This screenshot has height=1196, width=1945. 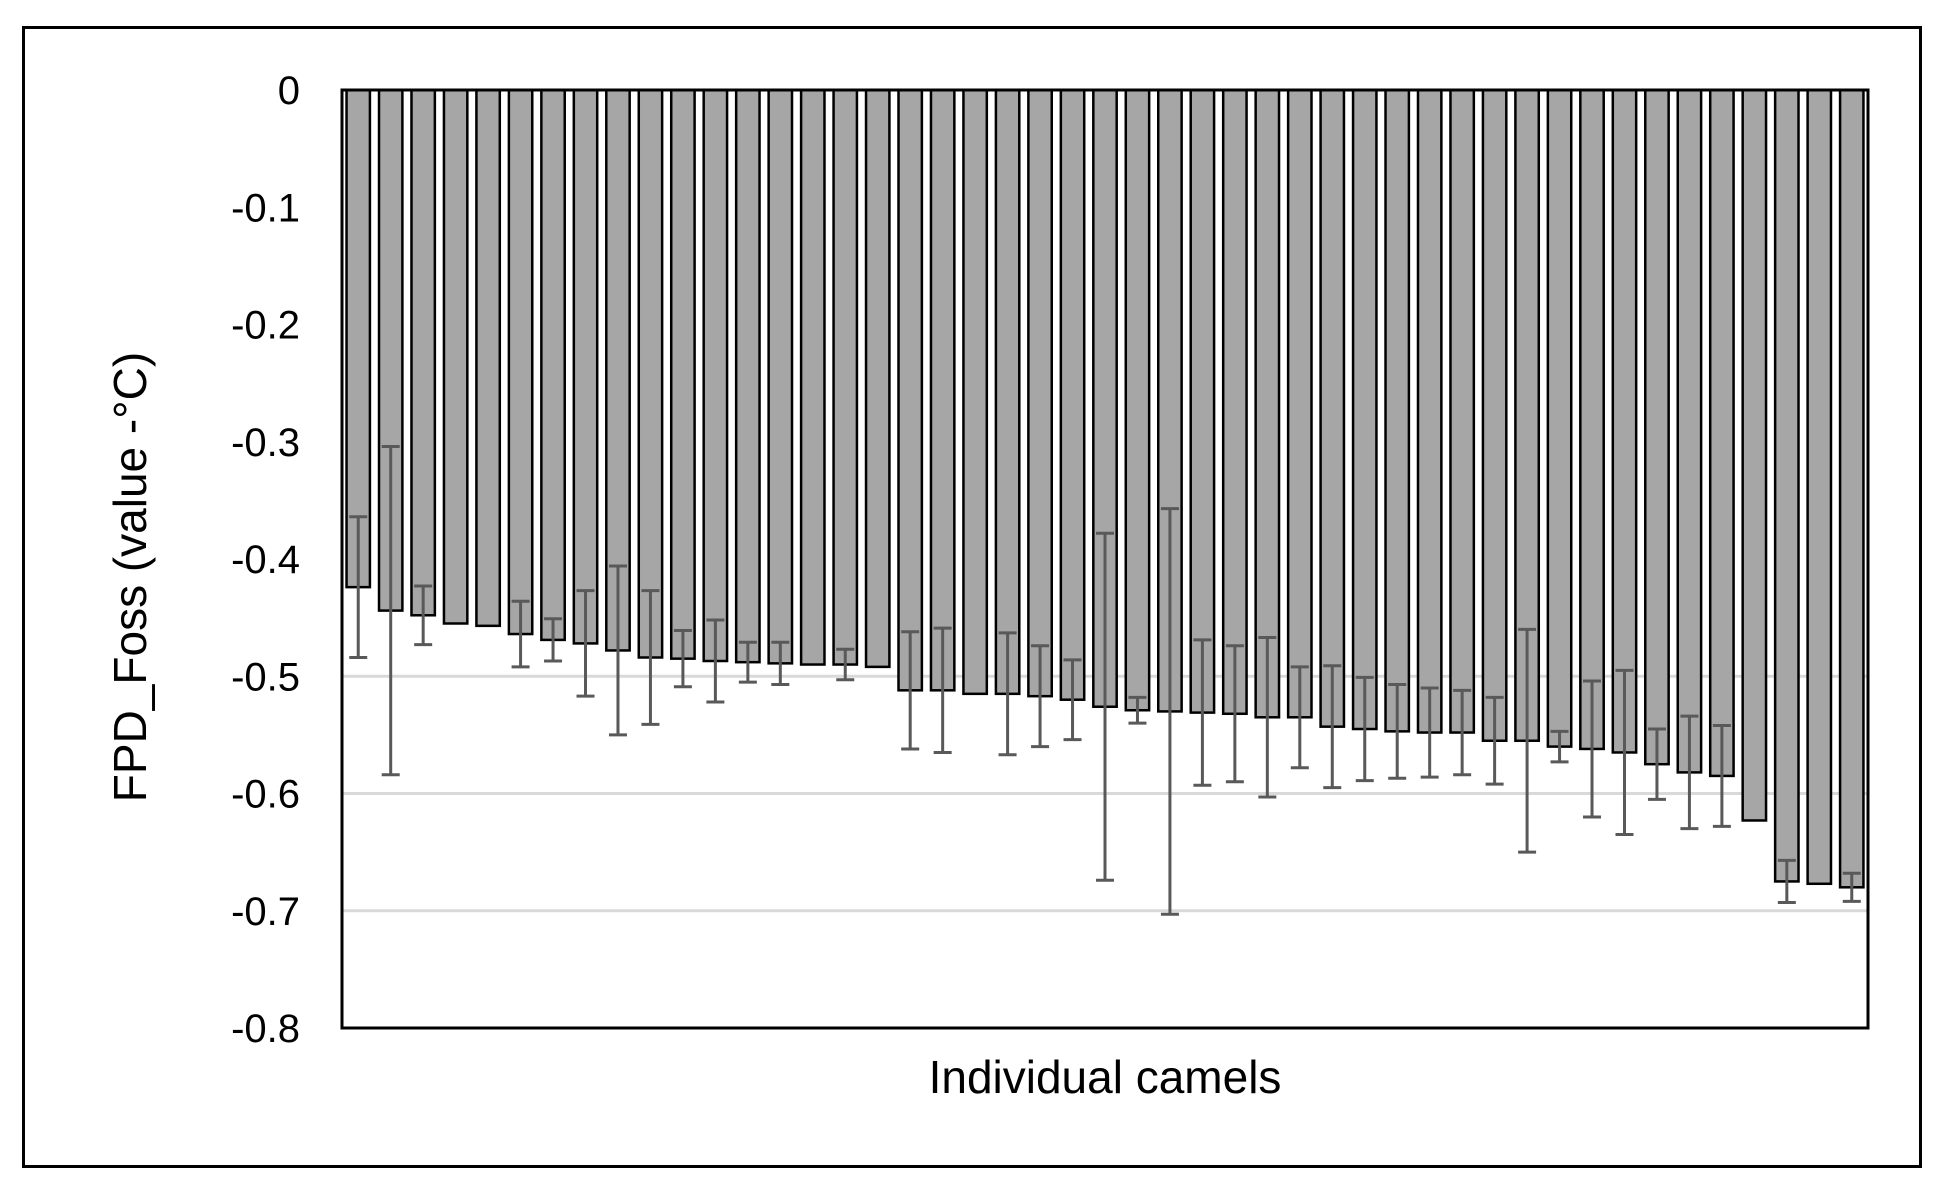 I want to click on y-tick-label: -0.4, so click(x=265, y=560).